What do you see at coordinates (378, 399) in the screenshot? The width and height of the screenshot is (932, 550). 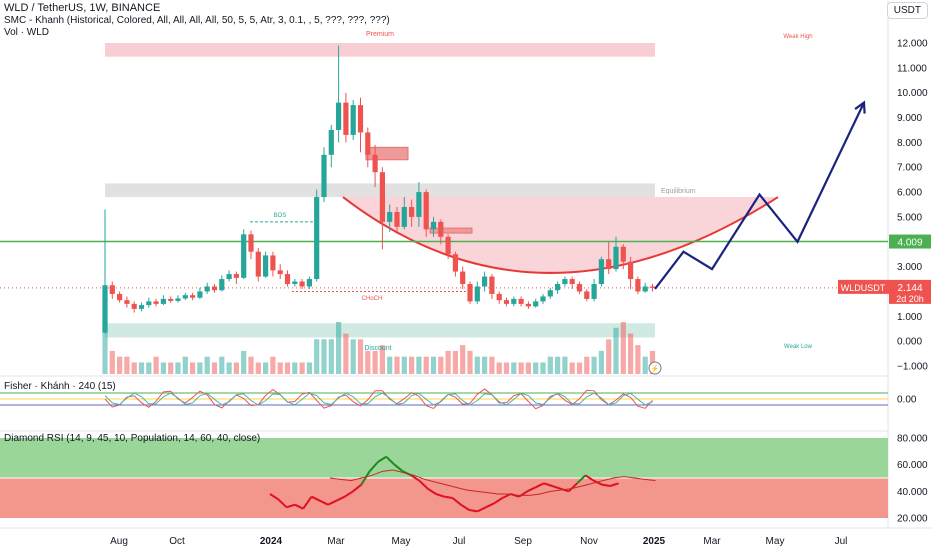 I see `fisher-trigger-line` at bounding box center [378, 399].